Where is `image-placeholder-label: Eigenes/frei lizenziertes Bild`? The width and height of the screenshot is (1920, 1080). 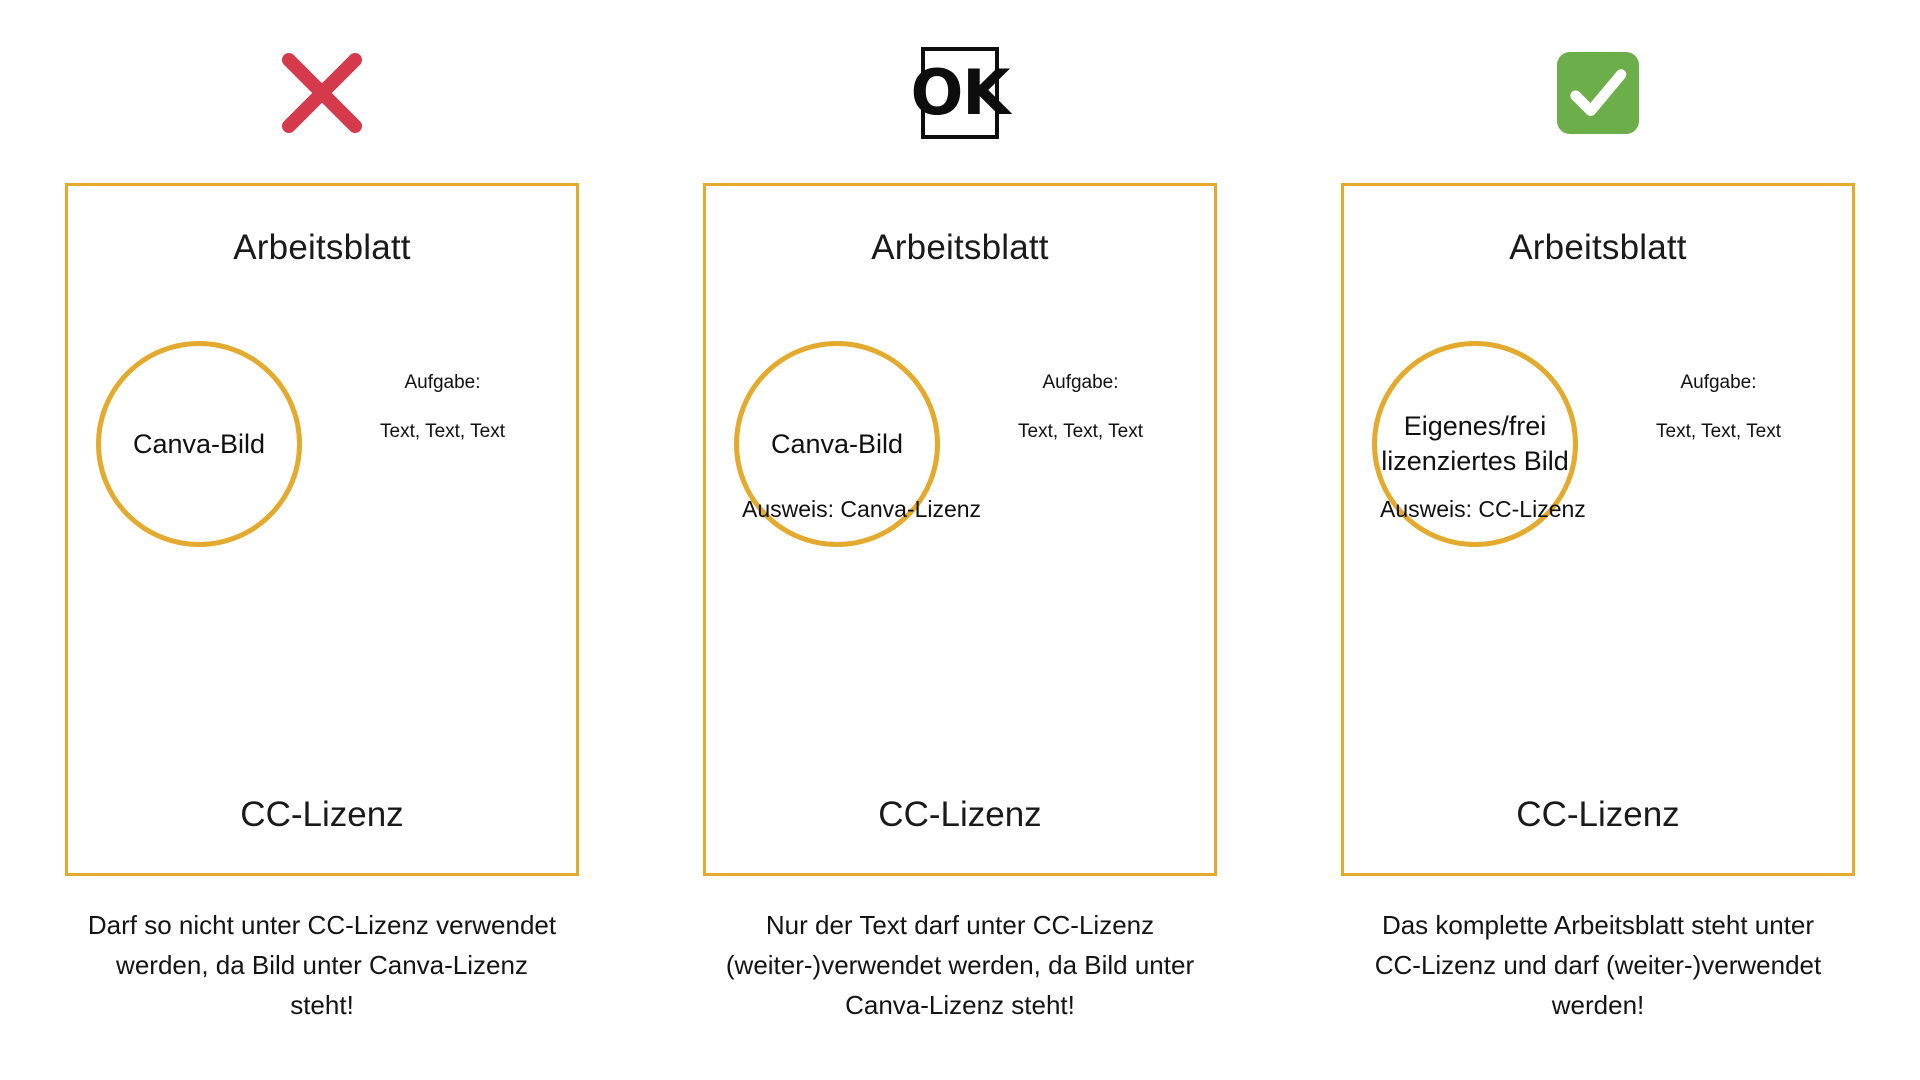
image-placeholder-label: Eigenes/frei lizenziertes Bild is located at coordinates (1475, 443).